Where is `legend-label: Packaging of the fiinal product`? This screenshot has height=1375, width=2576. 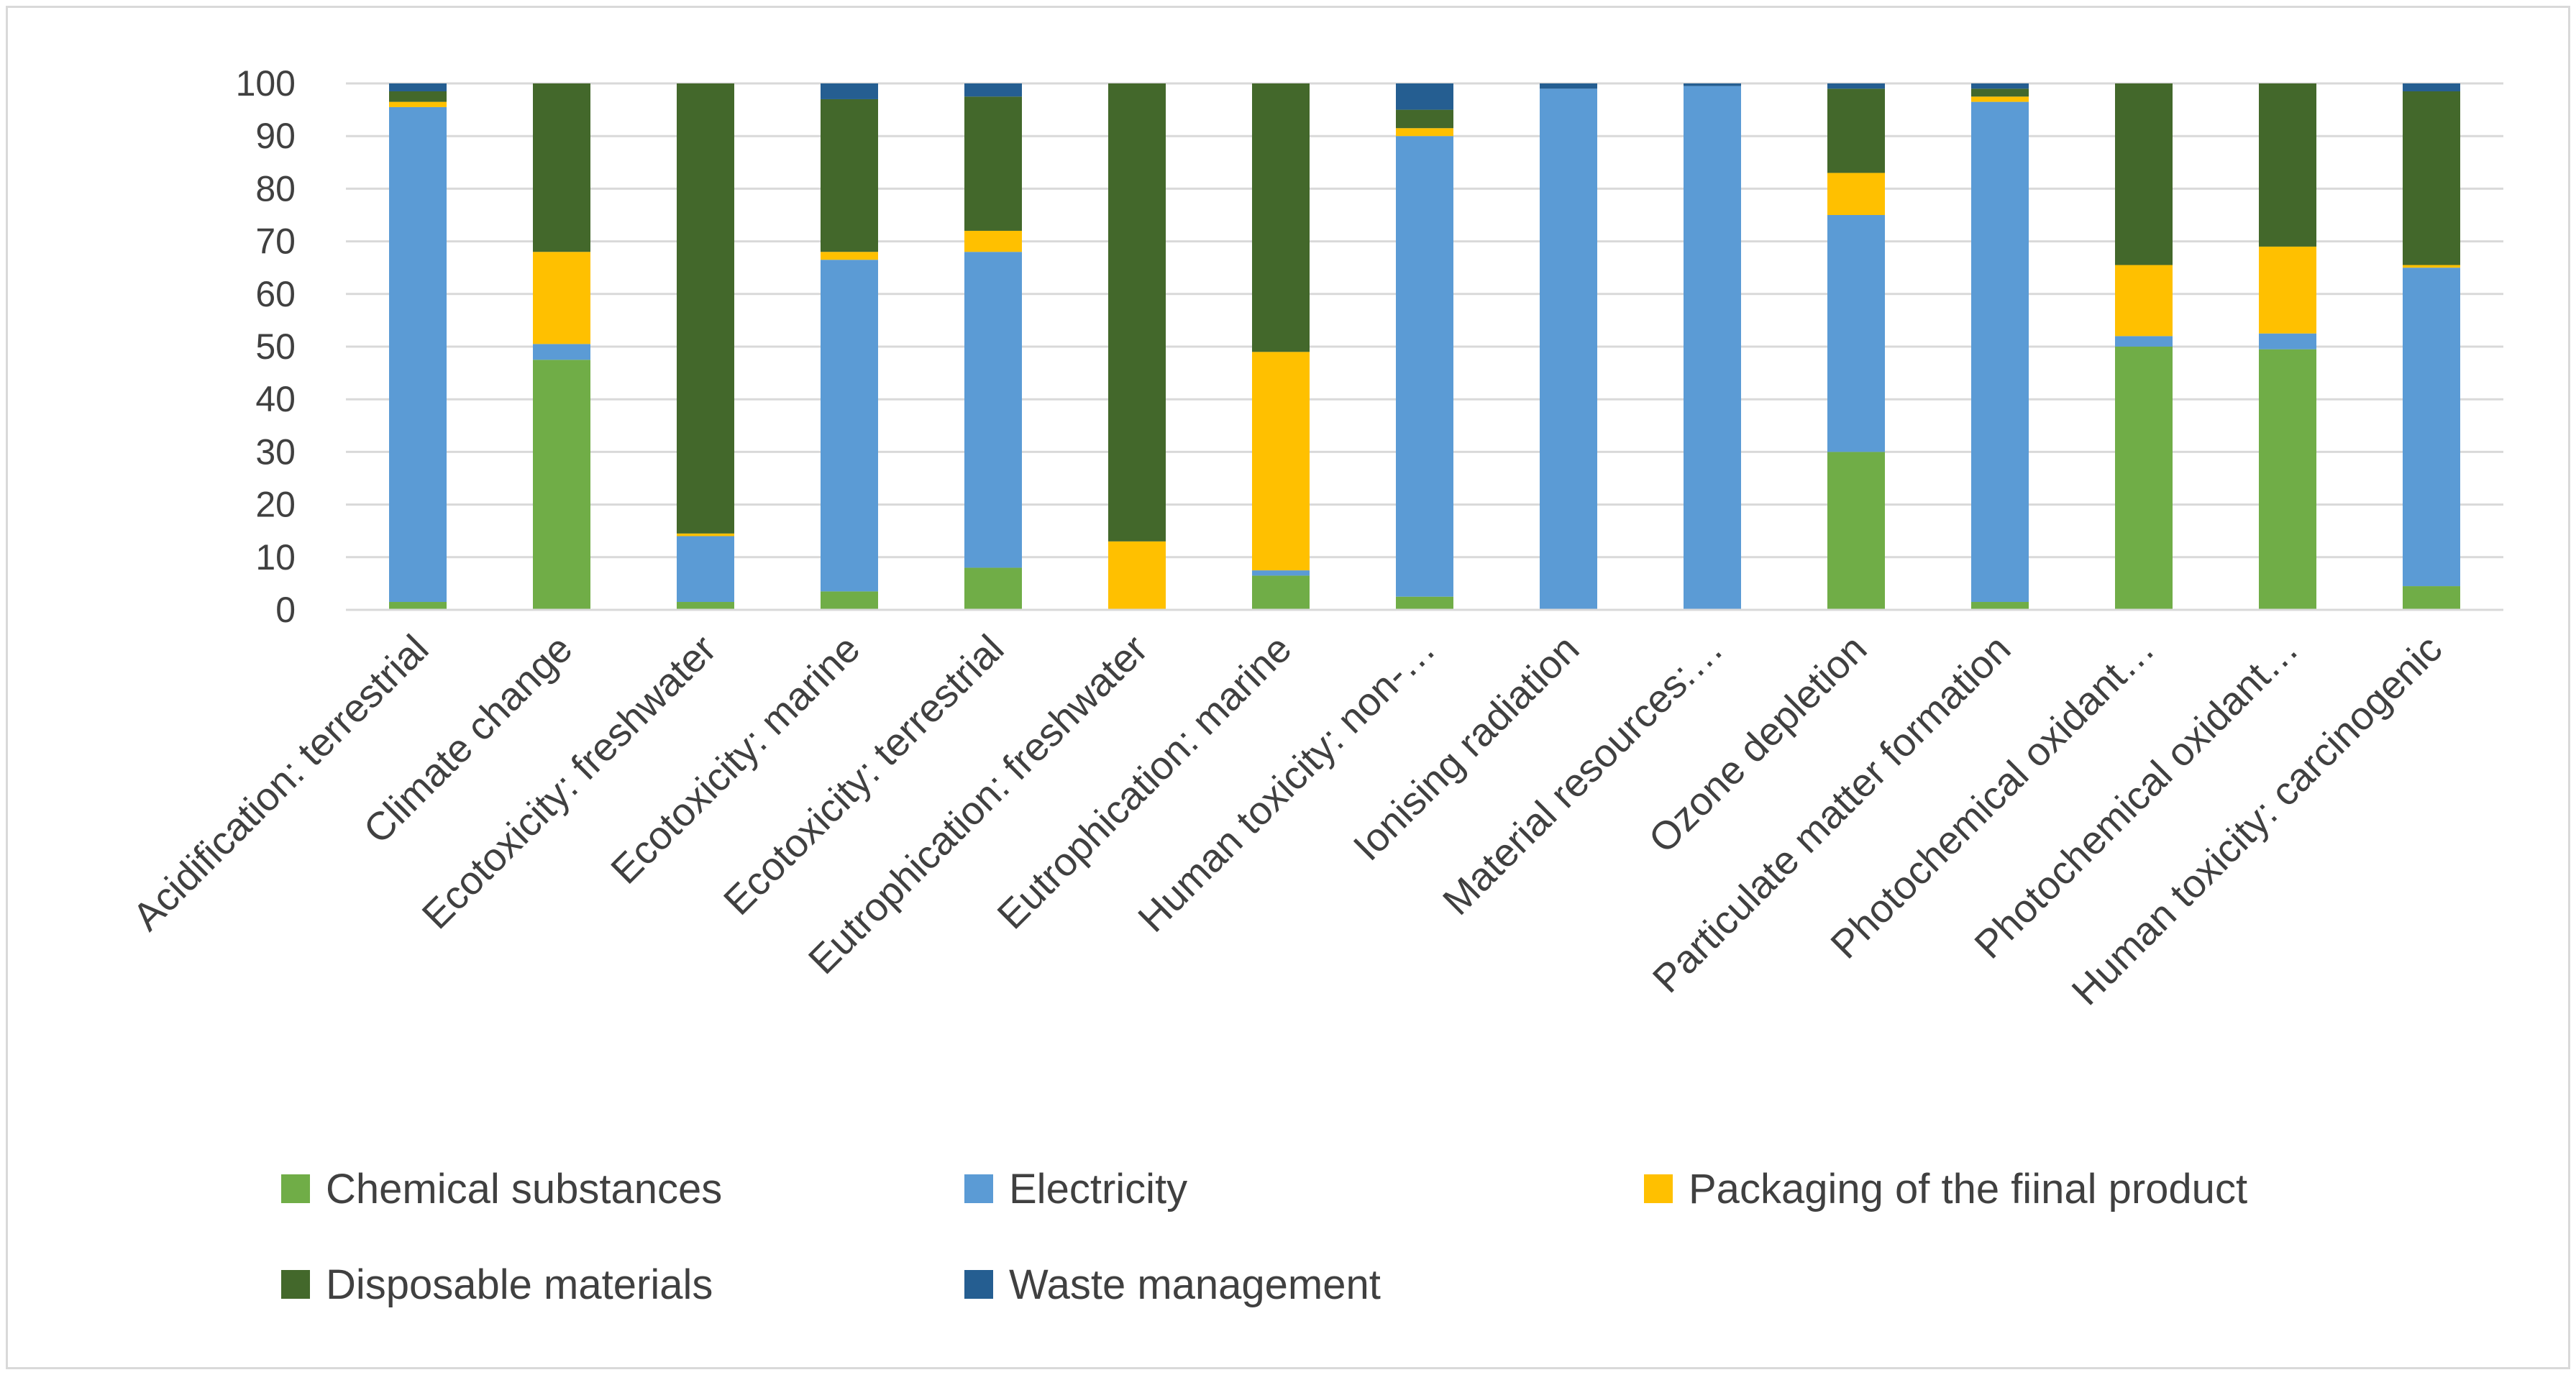
legend-label: Packaging of the fiinal product is located at coordinates (1968, 1189).